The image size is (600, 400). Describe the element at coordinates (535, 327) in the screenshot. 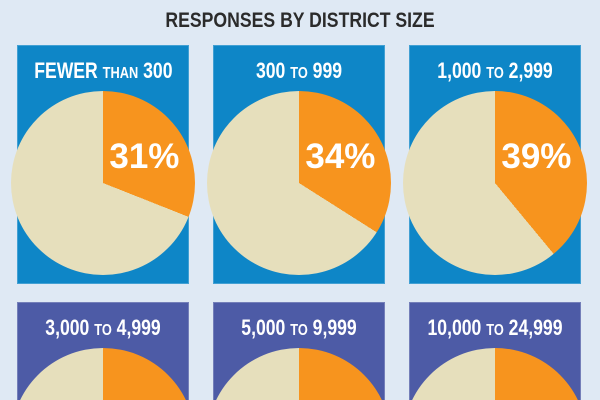

I see `title-word: 24,999` at that location.